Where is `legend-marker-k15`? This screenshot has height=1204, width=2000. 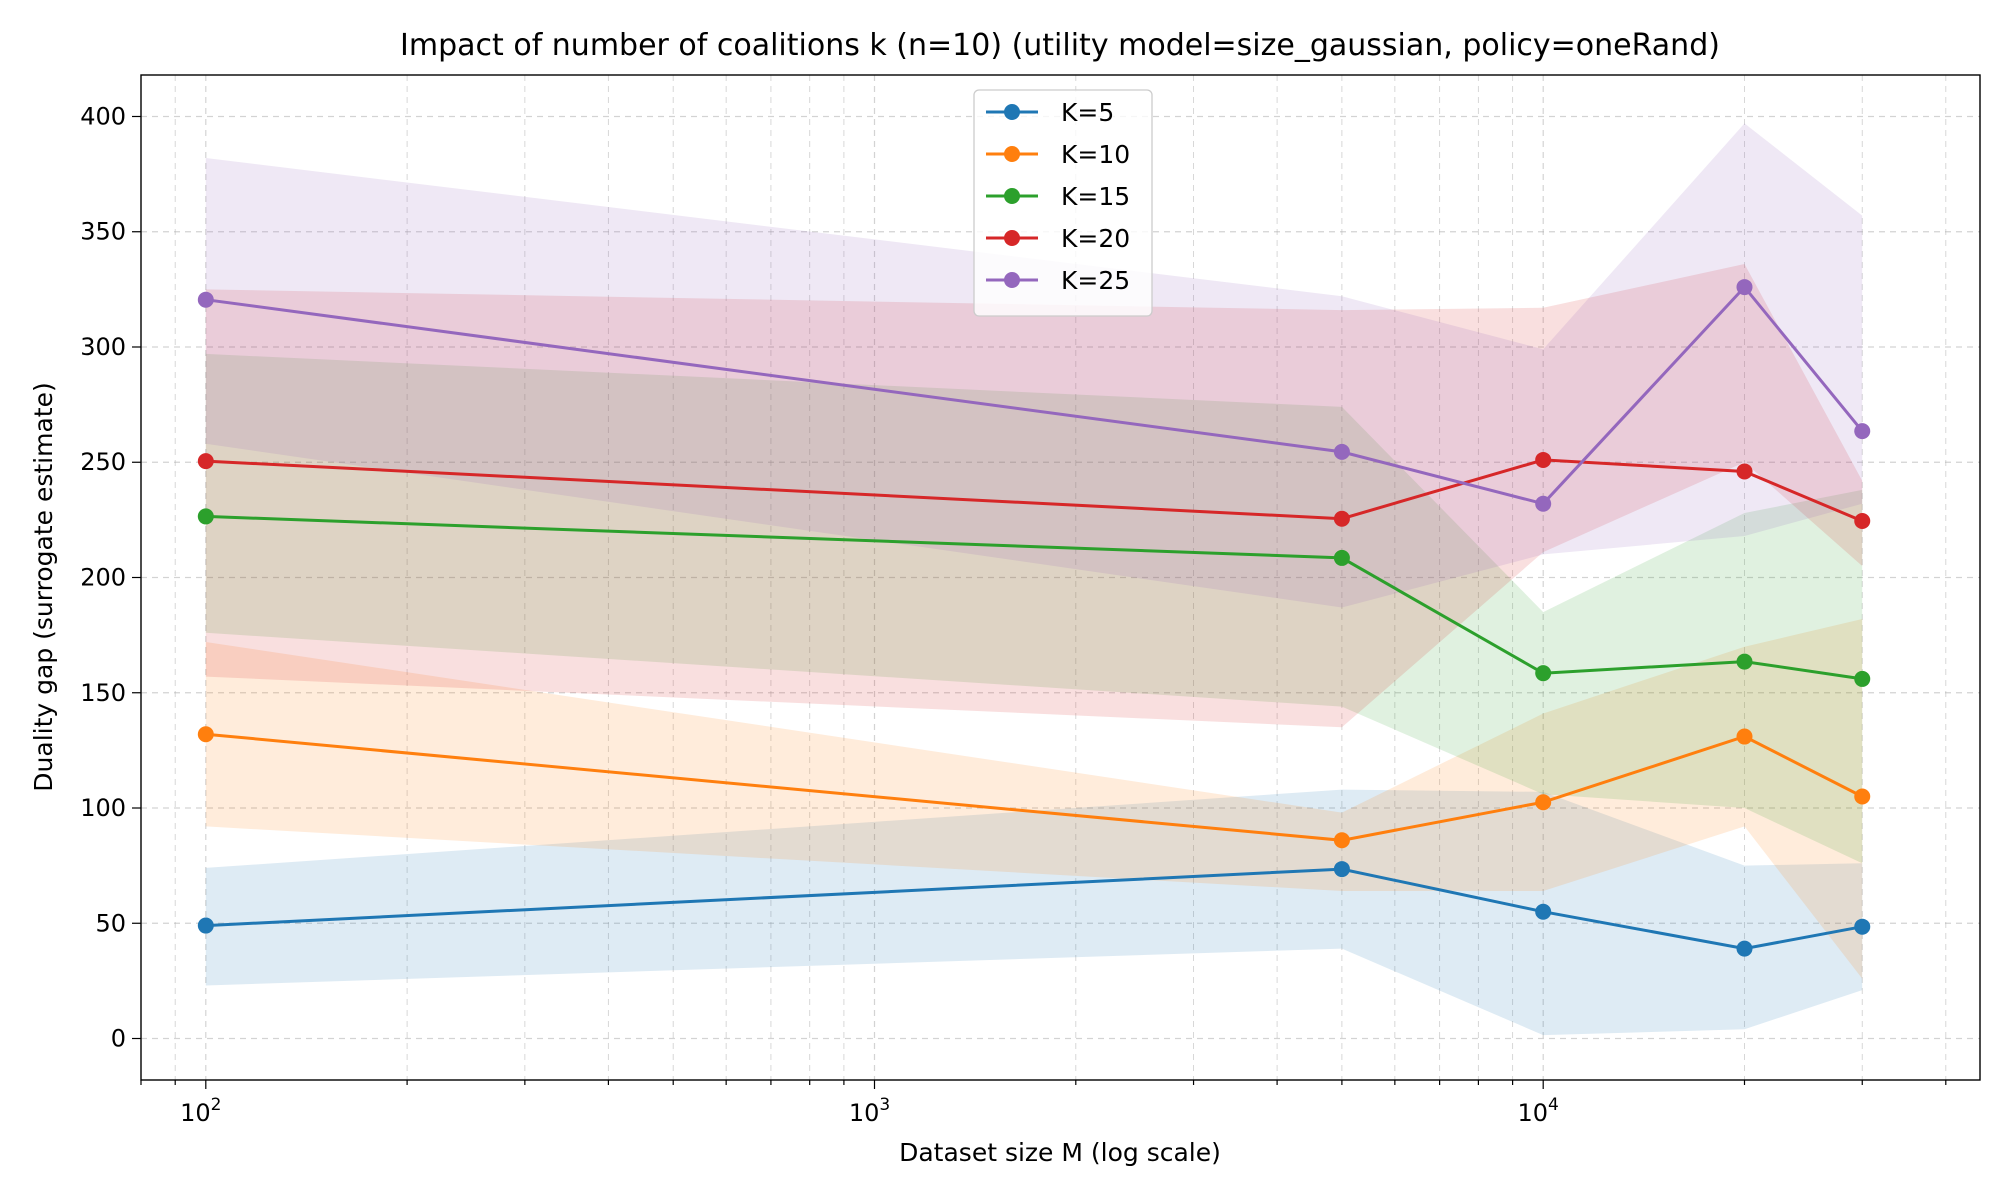 legend-marker-k15 is located at coordinates (1012, 196).